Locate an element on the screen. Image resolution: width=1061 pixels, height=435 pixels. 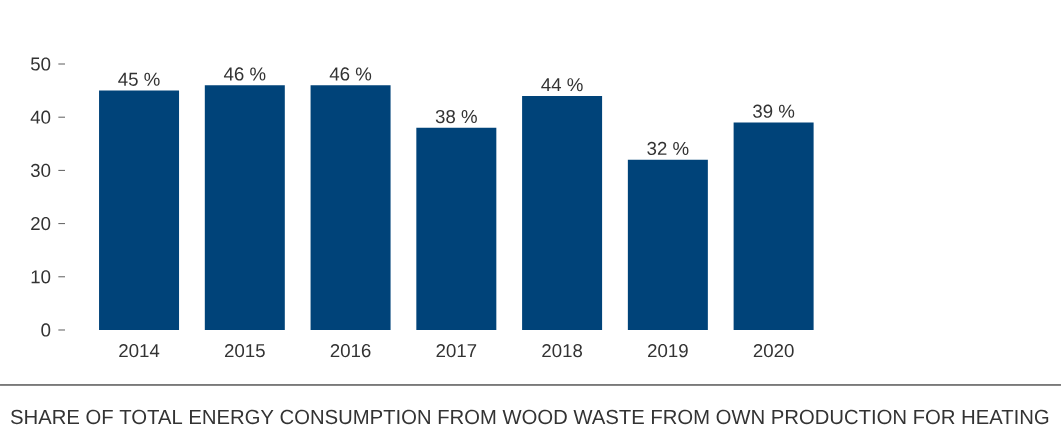
data-label: 38 % is located at coordinates (456, 116).